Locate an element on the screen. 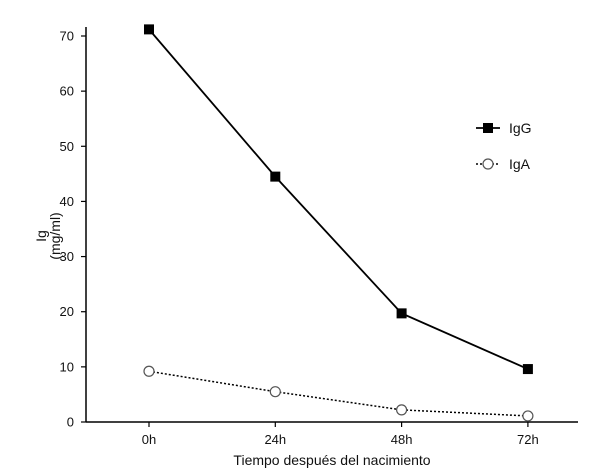 Image resolution: width=600 pixels, height=472 pixels. y-axis-title-main: Ig is located at coordinates (41, 236).